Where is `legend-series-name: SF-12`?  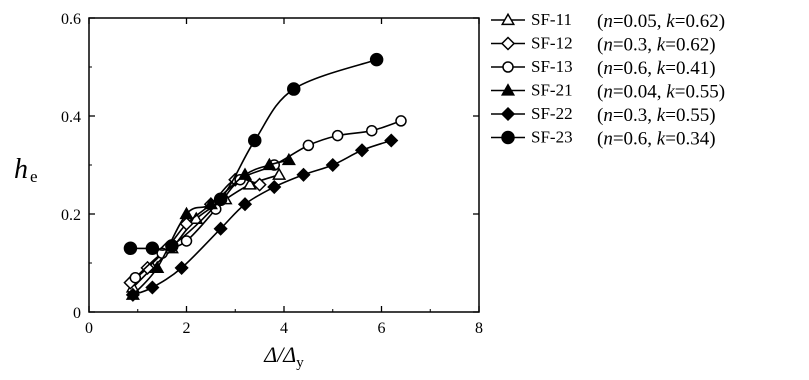 legend-series-name: SF-12 is located at coordinates (552, 43).